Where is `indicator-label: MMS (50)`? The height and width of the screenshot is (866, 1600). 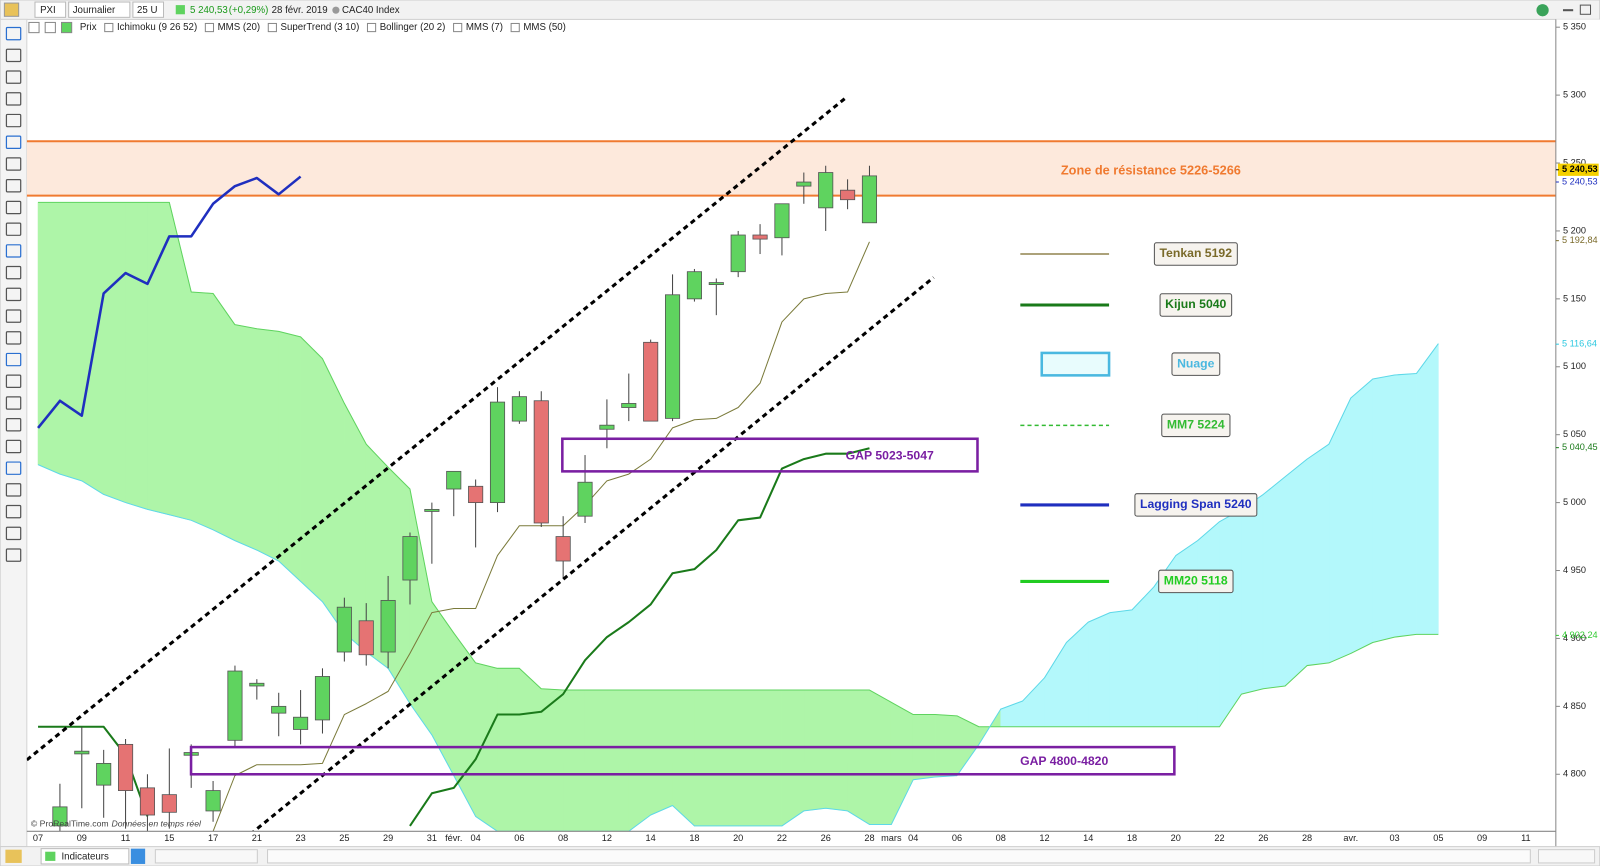
indicator-label: MMS (50) is located at coordinates (544, 27).